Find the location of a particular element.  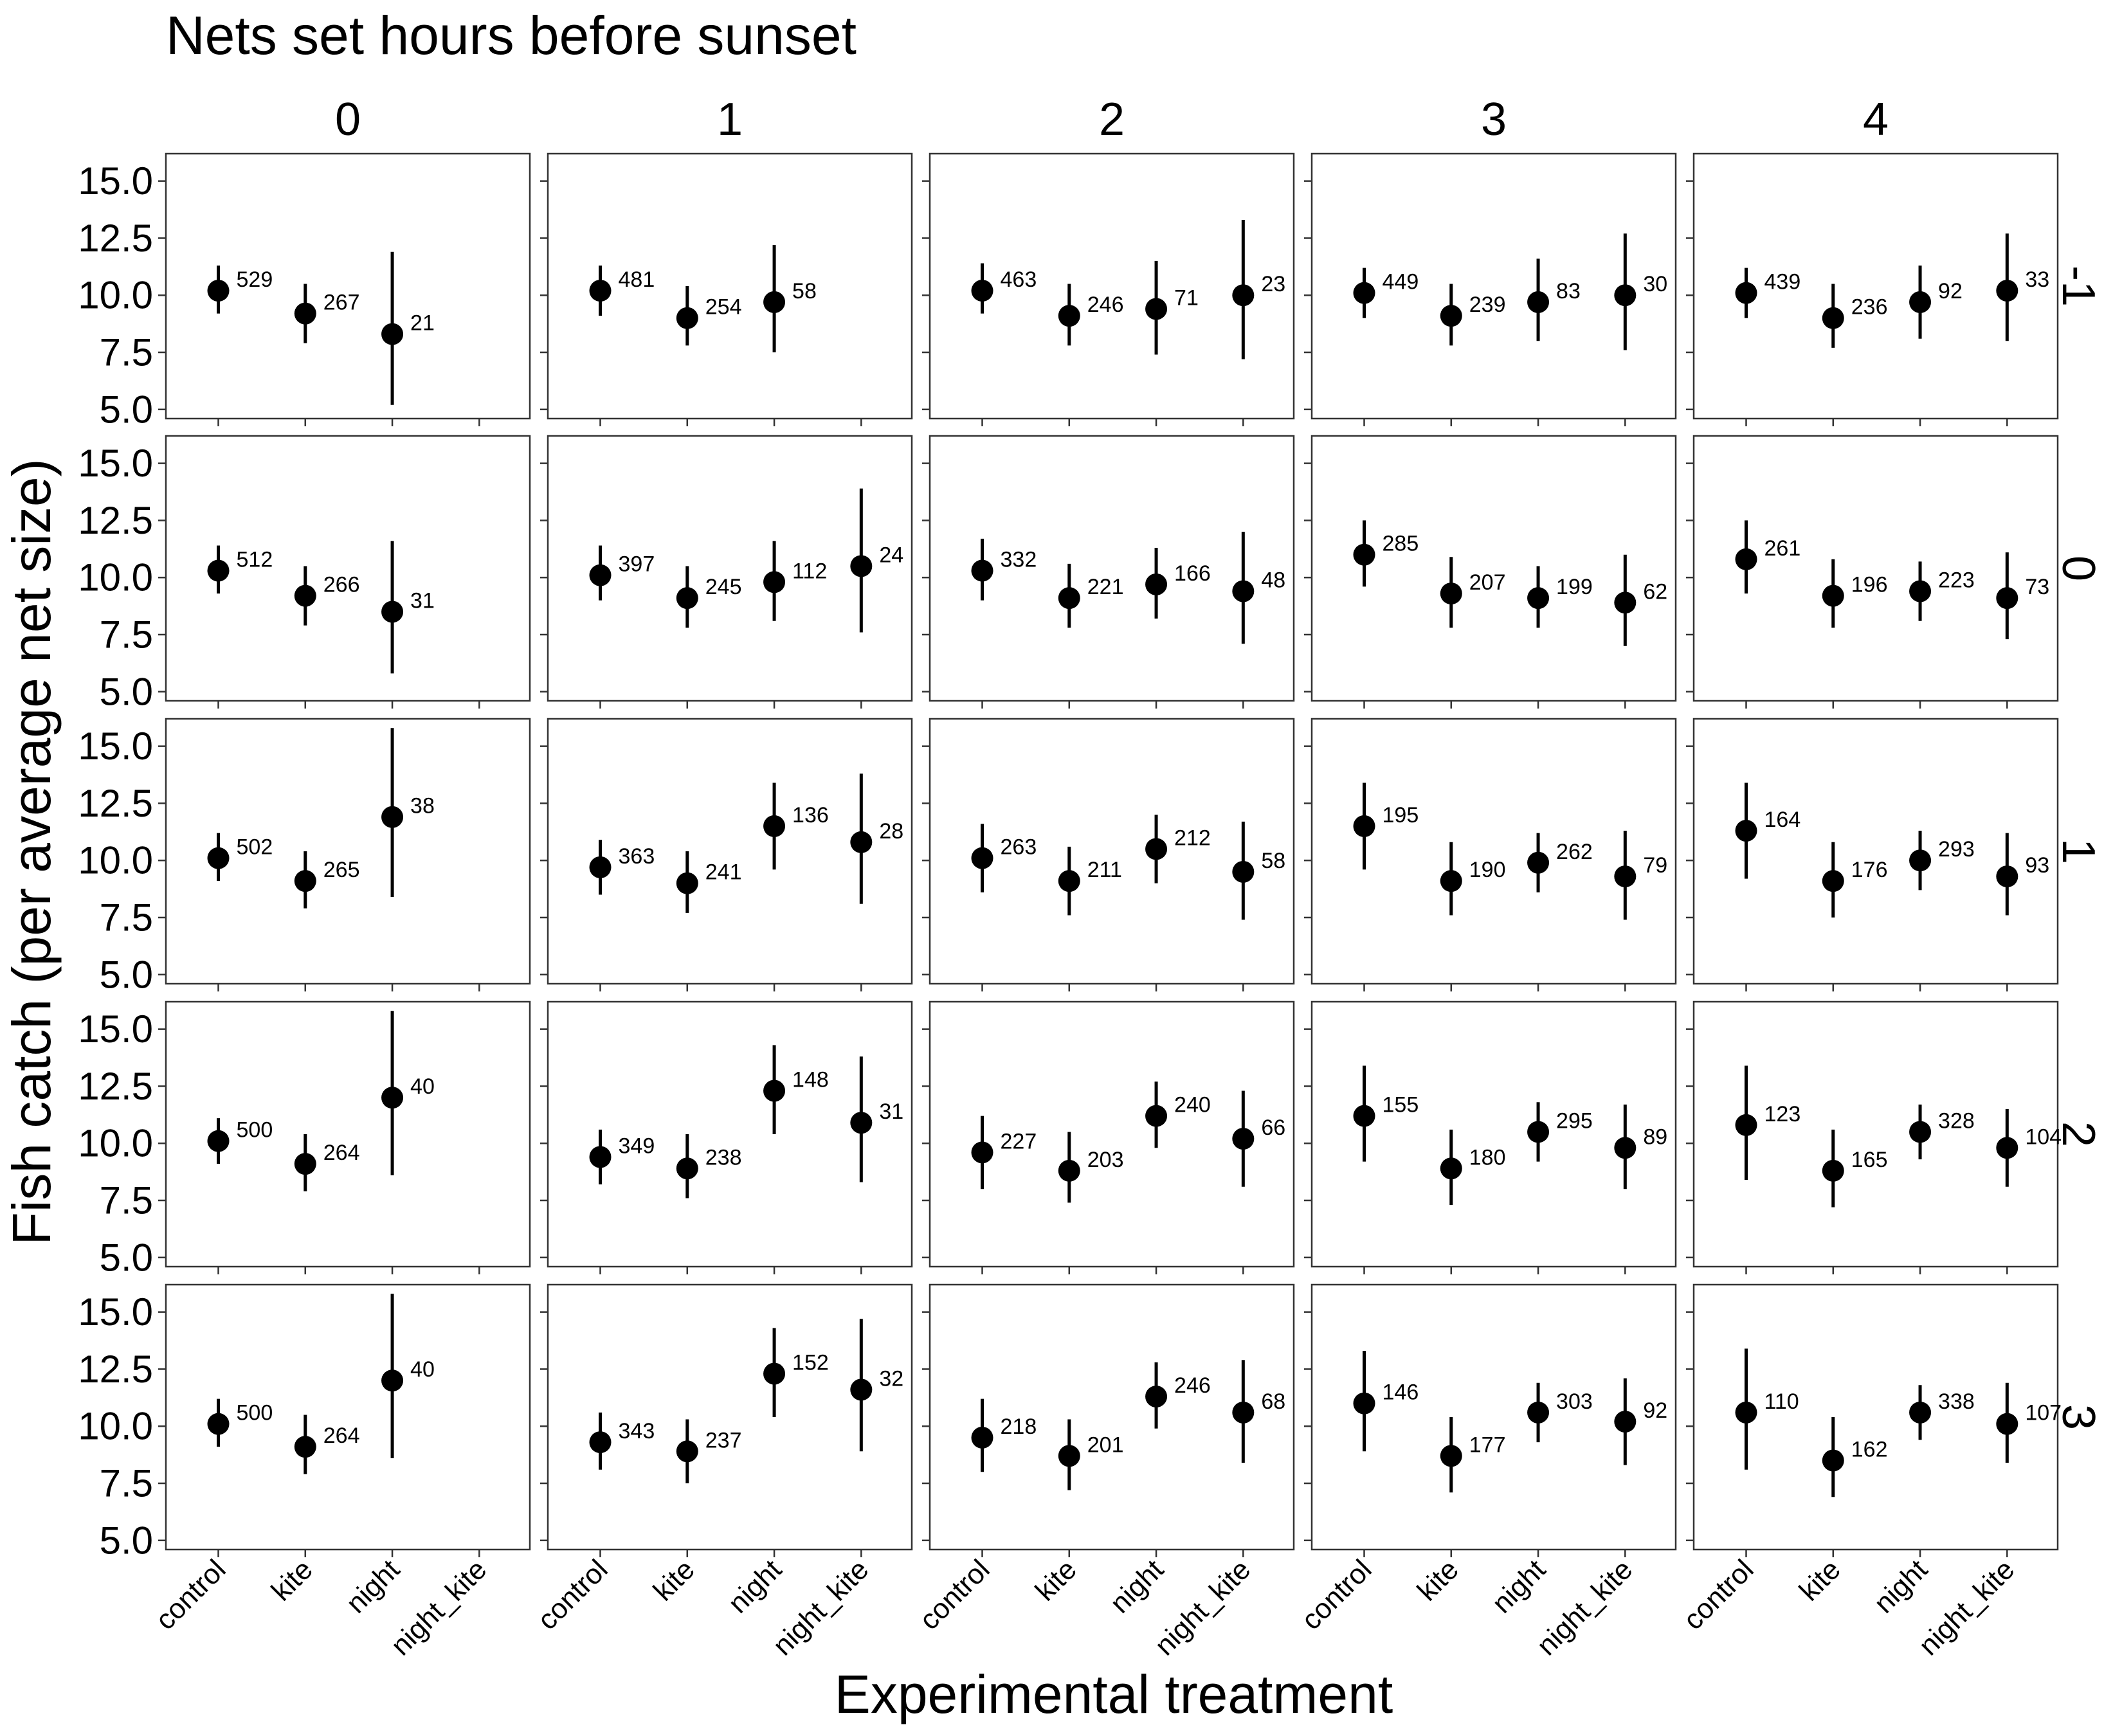

sample-size-label: 212 is located at coordinates (1192, 838).